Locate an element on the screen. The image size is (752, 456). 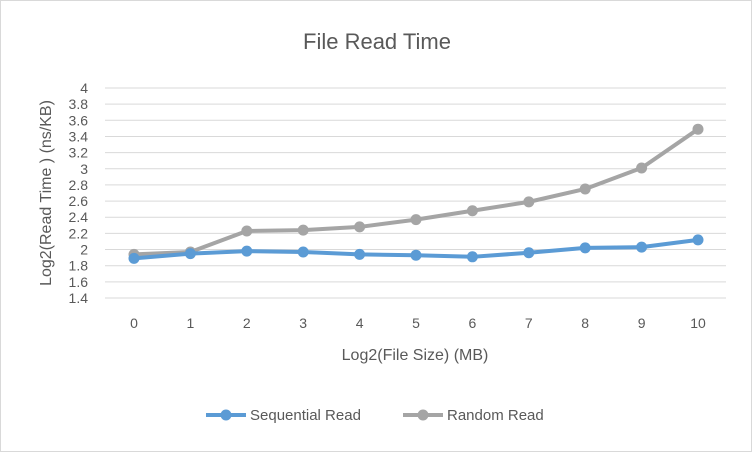
y-tick-label: 2.6 is located at coordinates (79, 201).